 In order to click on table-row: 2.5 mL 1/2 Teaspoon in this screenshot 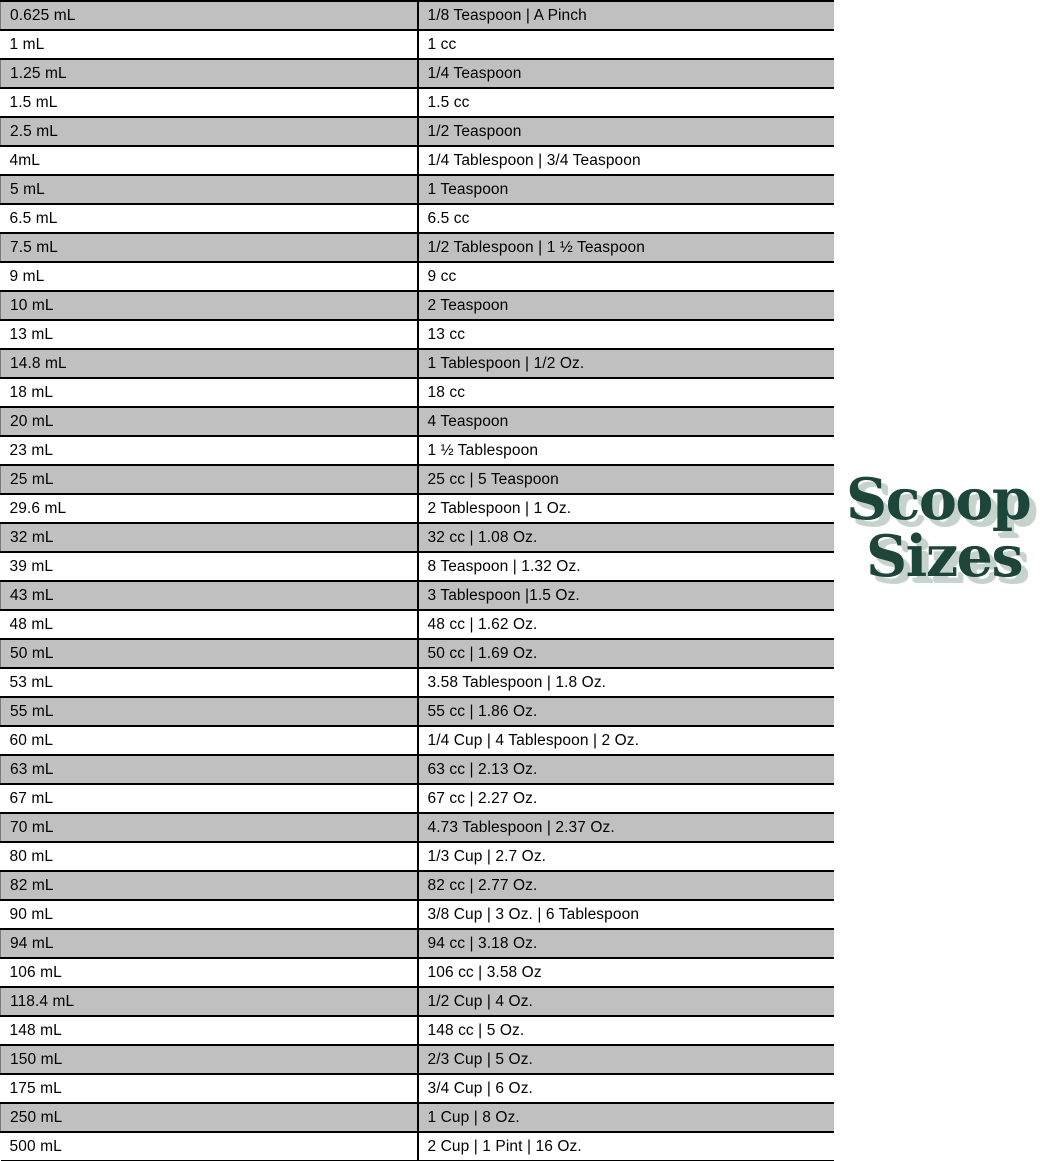, I will do `click(417, 131)`.